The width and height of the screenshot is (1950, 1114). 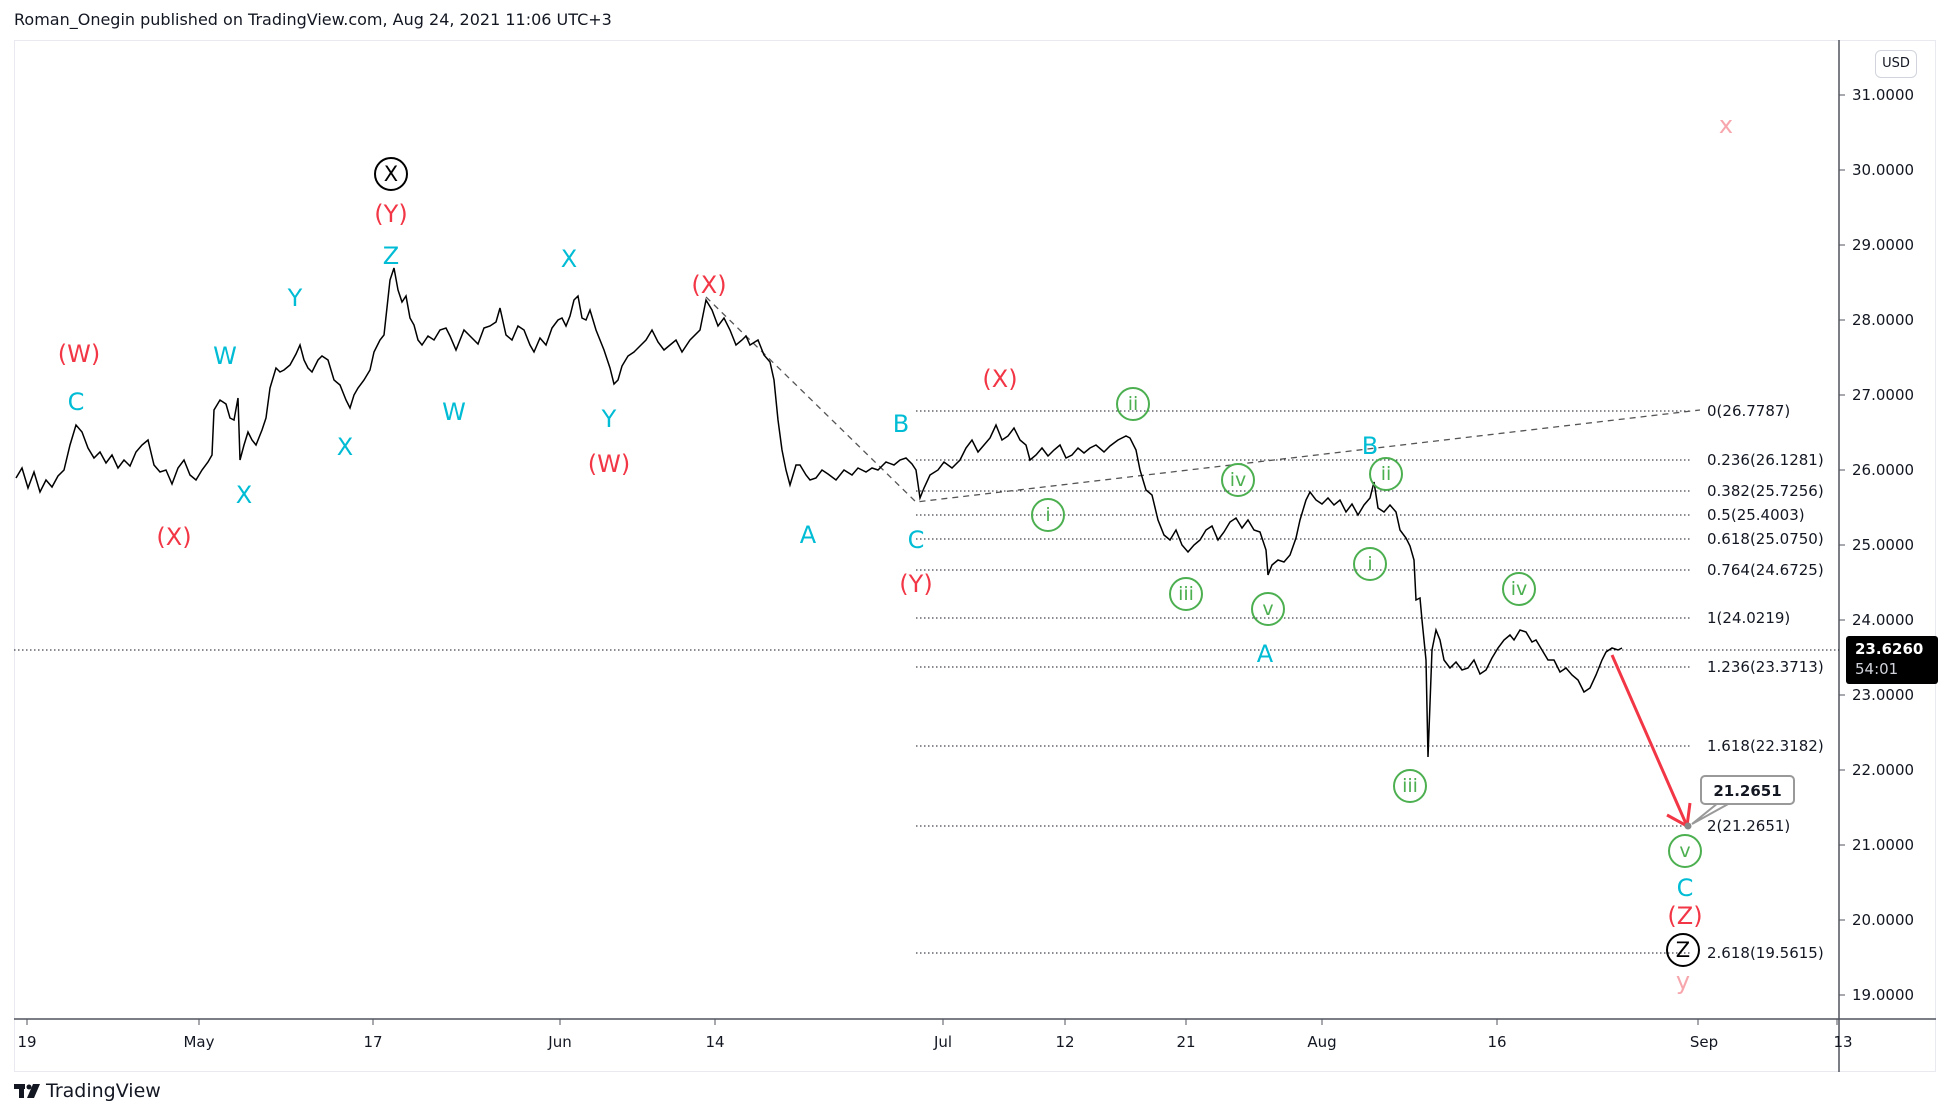 I want to click on target-point, so click(x=1688, y=826).